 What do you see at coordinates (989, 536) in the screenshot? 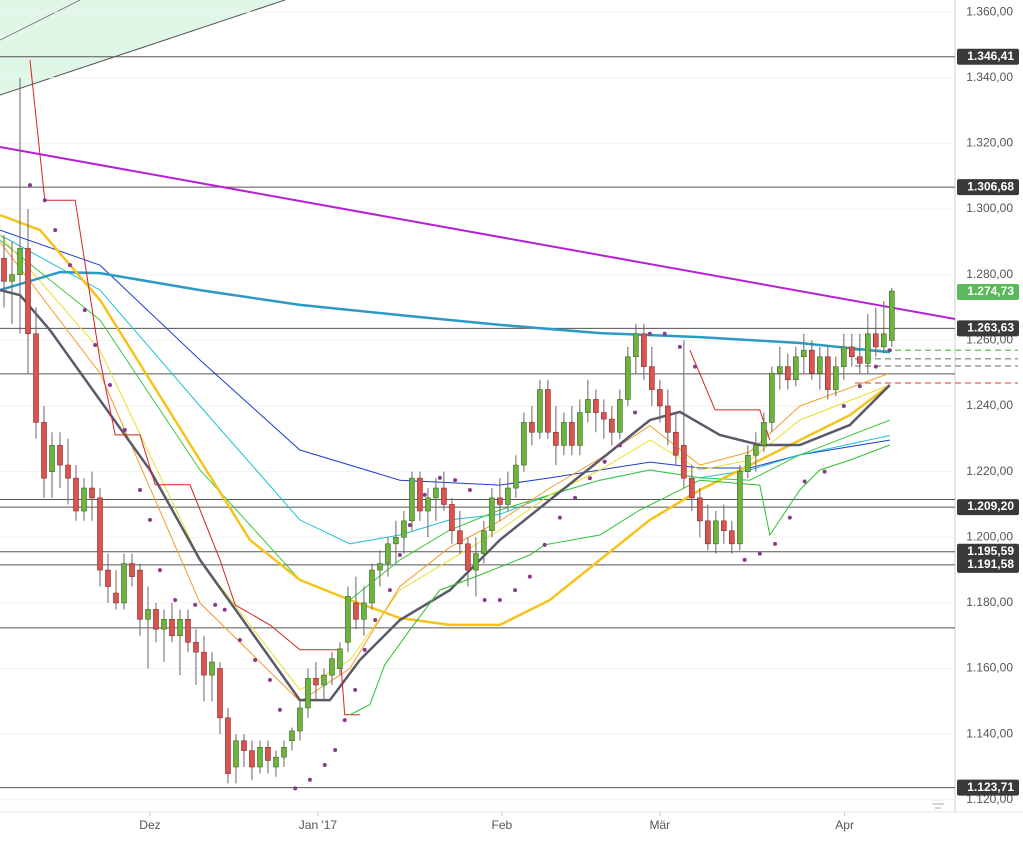
I see `y-tick-label: 1.200,00` at bounding box center [989, 536].